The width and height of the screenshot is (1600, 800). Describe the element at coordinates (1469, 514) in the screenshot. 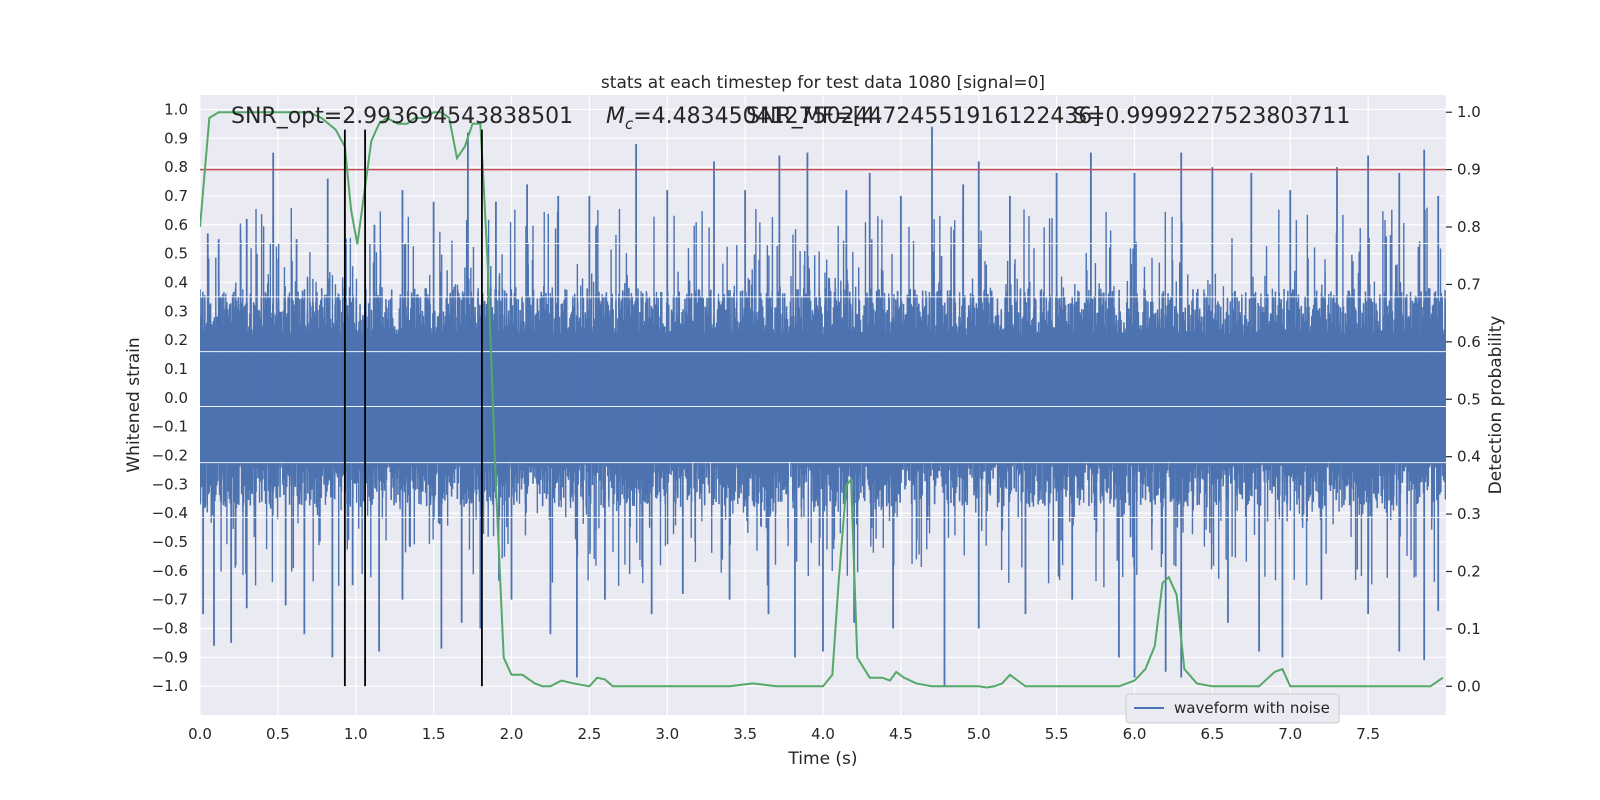

I see `right-tick-label: 0.3` at that location.